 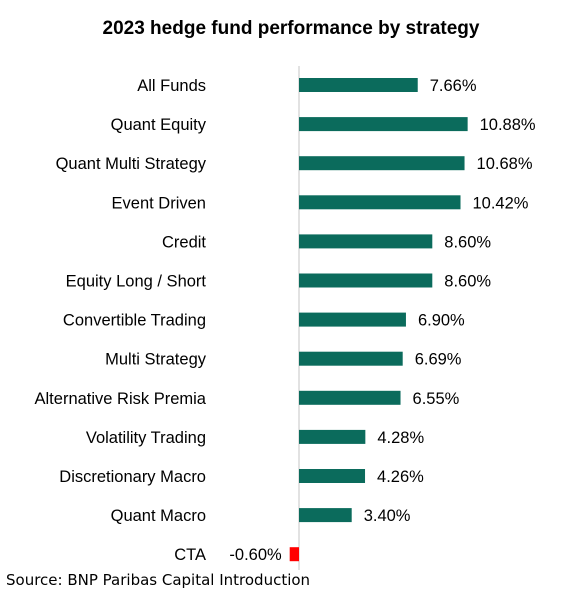 What do you see at coordinates (508, 125) in the screenshot?
I see `data-label: 10.88%` at bounding box center [508, 125].